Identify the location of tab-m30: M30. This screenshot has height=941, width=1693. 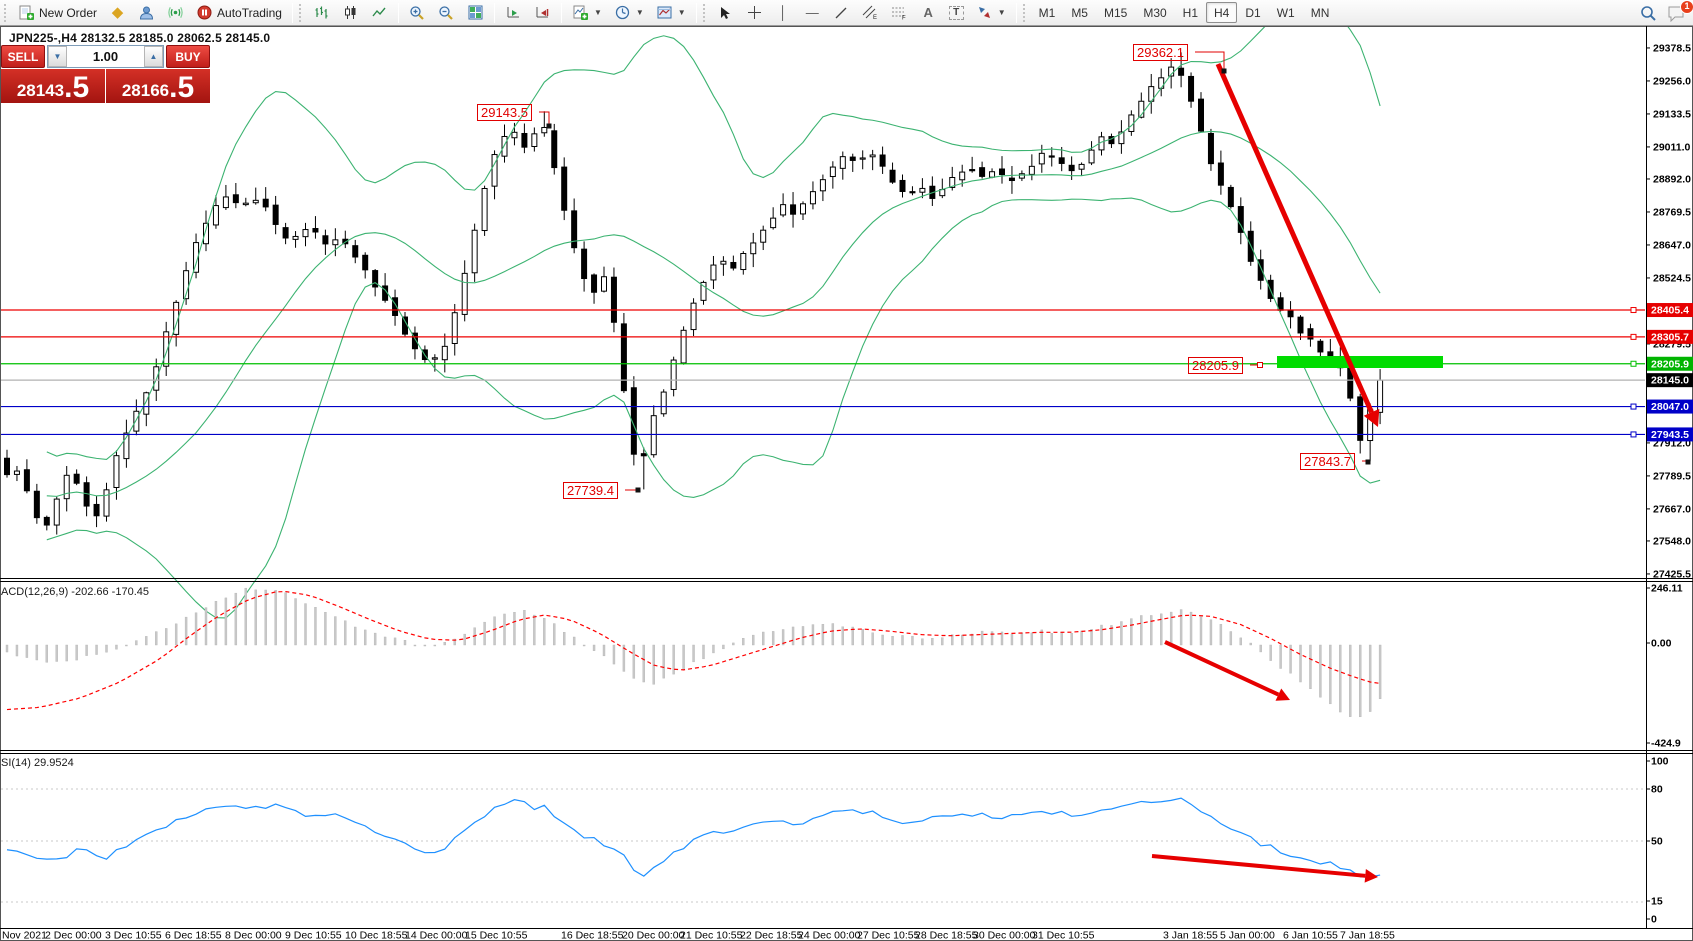
(1155, 12).